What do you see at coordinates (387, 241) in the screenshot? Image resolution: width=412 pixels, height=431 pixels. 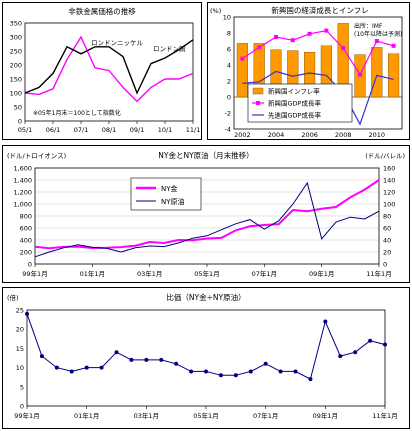 I see `y-tick-label: 40` at bounding box center [387, 241].